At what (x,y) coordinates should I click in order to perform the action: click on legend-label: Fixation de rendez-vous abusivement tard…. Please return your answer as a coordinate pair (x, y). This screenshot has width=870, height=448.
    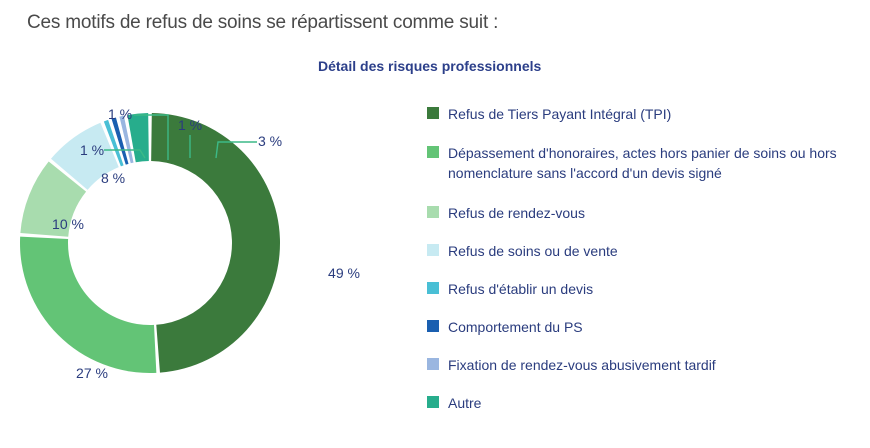
    Looking at the image, I should click on (582, 365).